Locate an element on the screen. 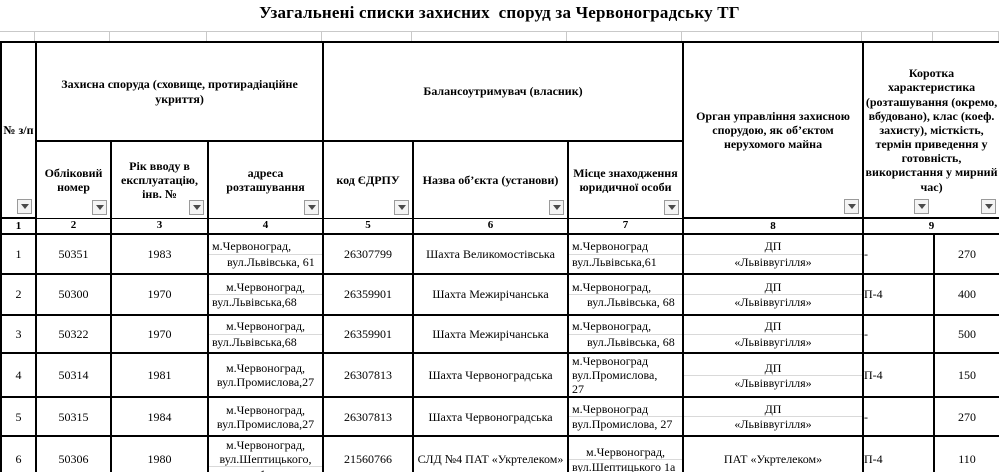 This screenshot has width=999, height=472. autofilter-button-address is located at coordinates (312, 207).